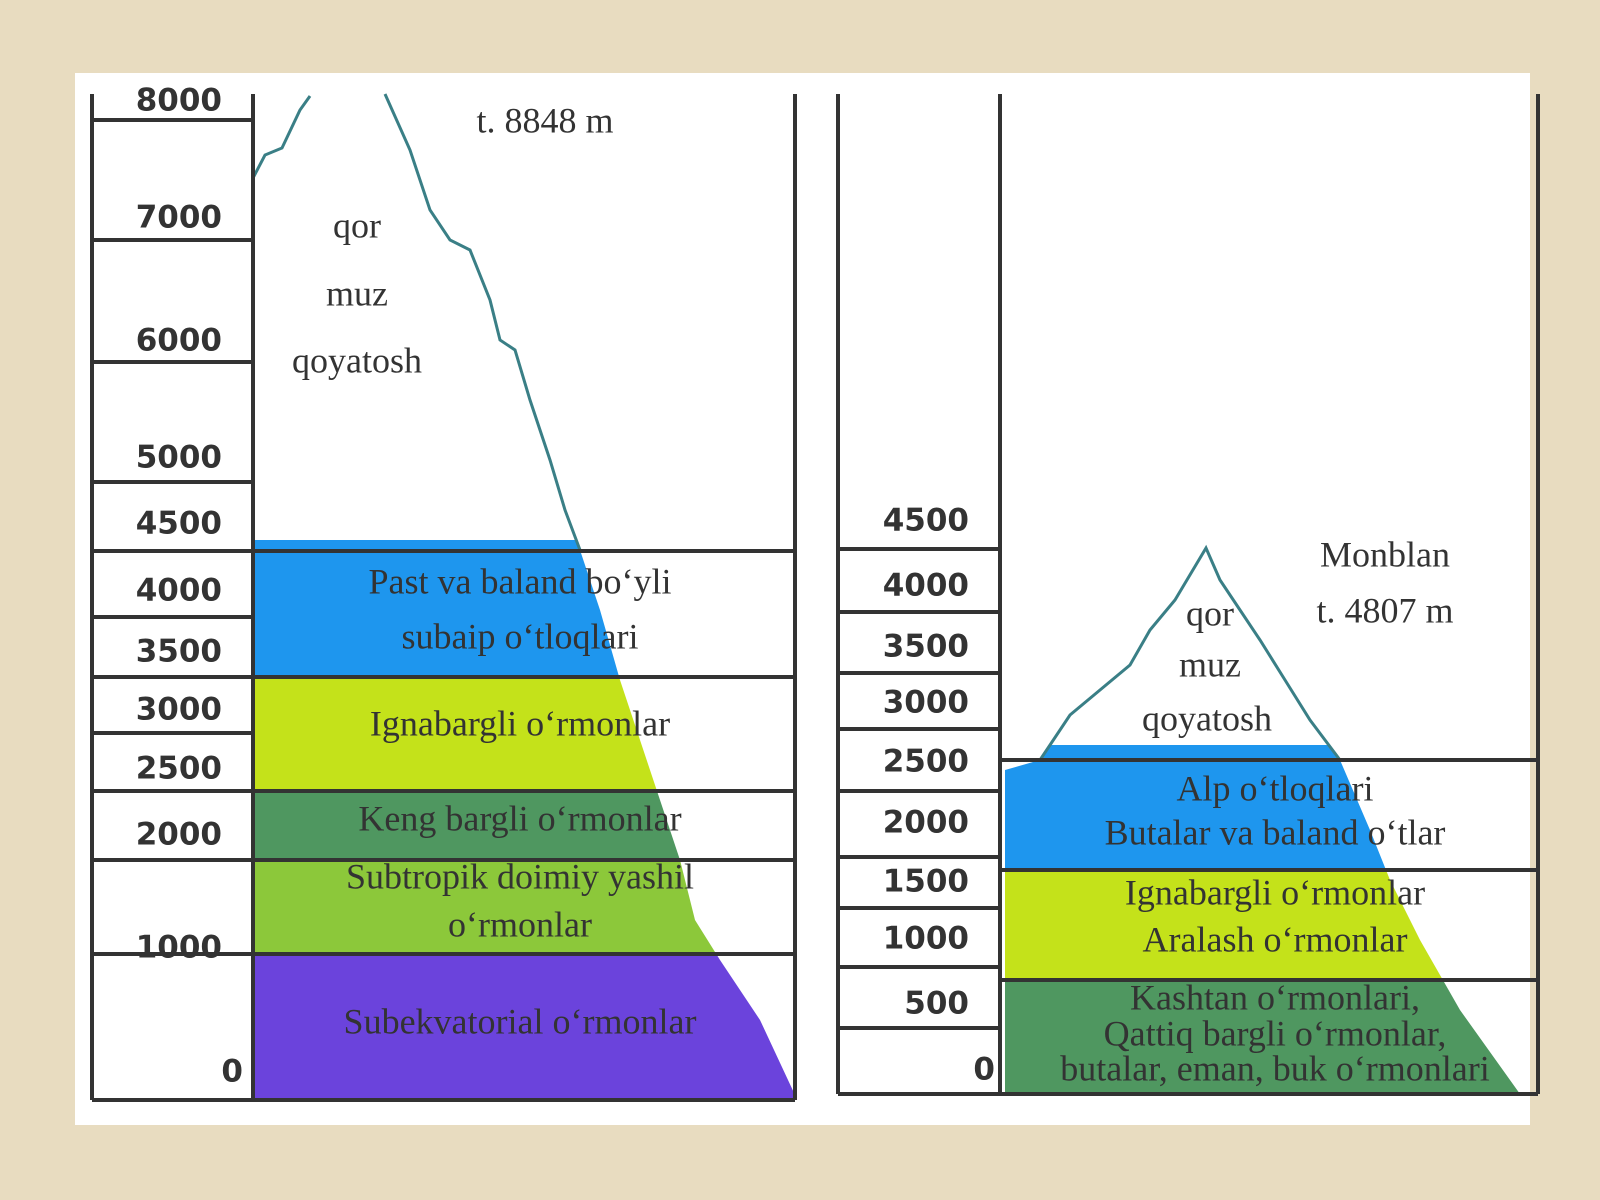  I want to click on scale-label: 1500, so click(926, 882).